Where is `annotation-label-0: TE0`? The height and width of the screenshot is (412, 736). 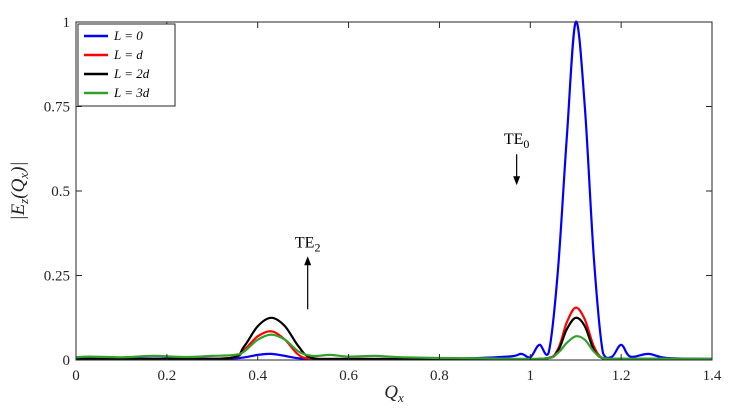
annotation-label-0: TE0 is located at coordinates (517, 141).